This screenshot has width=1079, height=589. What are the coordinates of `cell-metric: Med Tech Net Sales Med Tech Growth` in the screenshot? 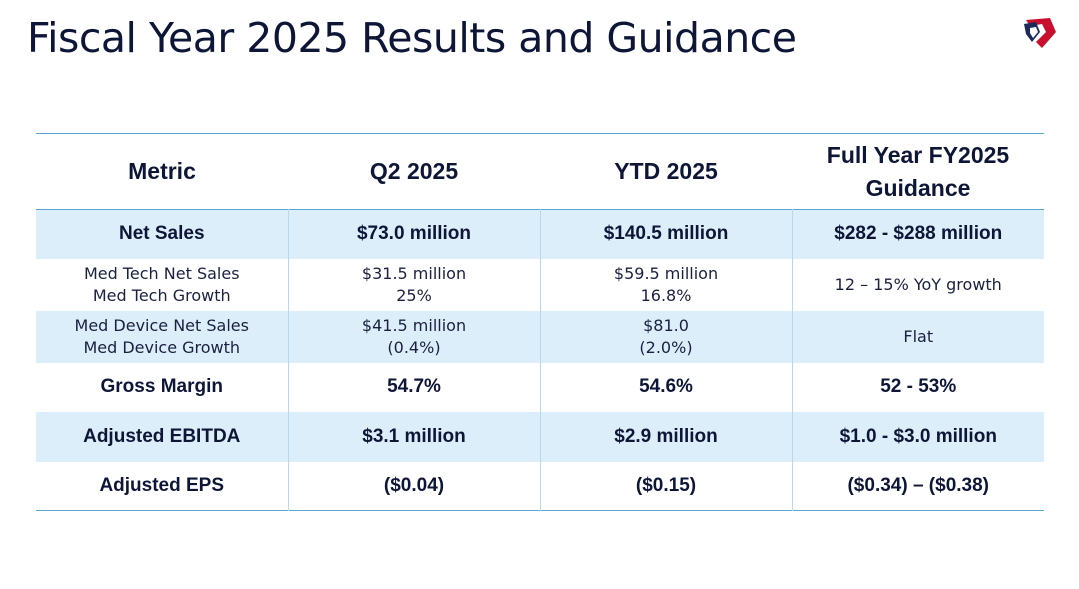 It's located at (162, 285).